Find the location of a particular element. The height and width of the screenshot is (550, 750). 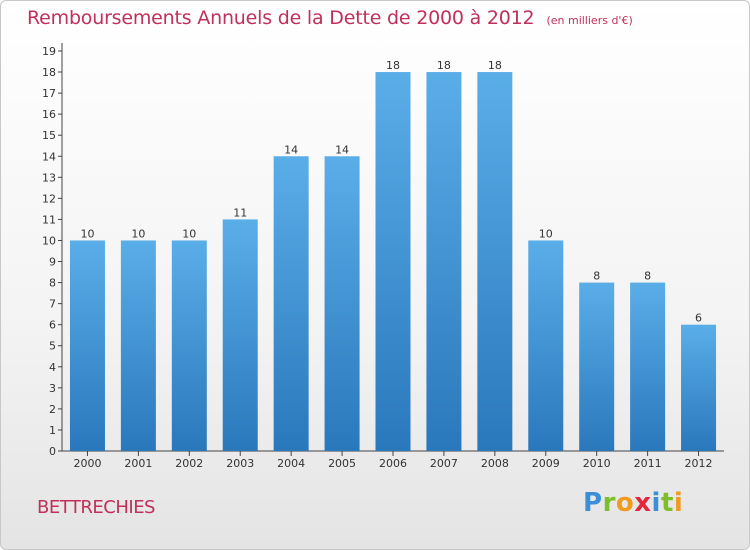

logo-letter: o is located at coordinates (625, 503).